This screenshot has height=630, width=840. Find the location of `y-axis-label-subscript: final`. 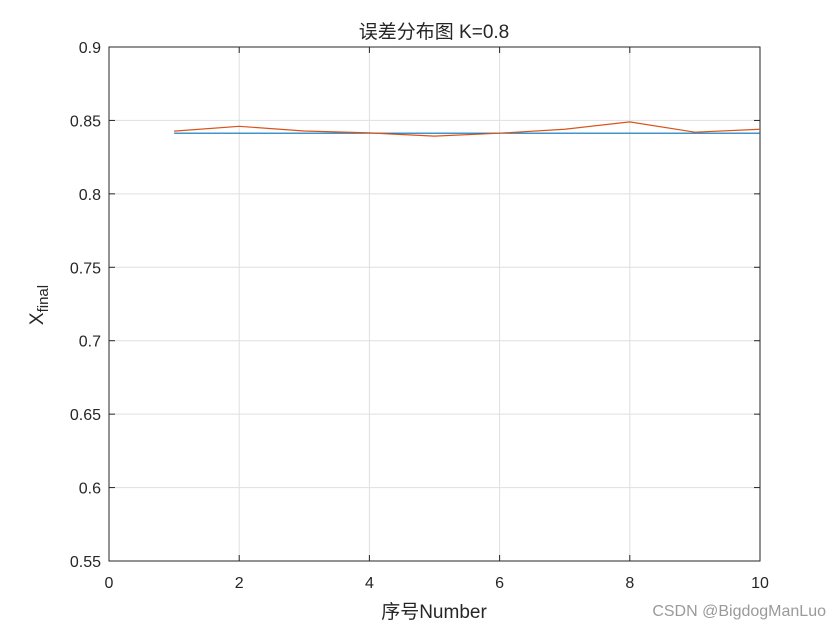

y-axis-label-subscript: final is located at coordinates (43, 299).